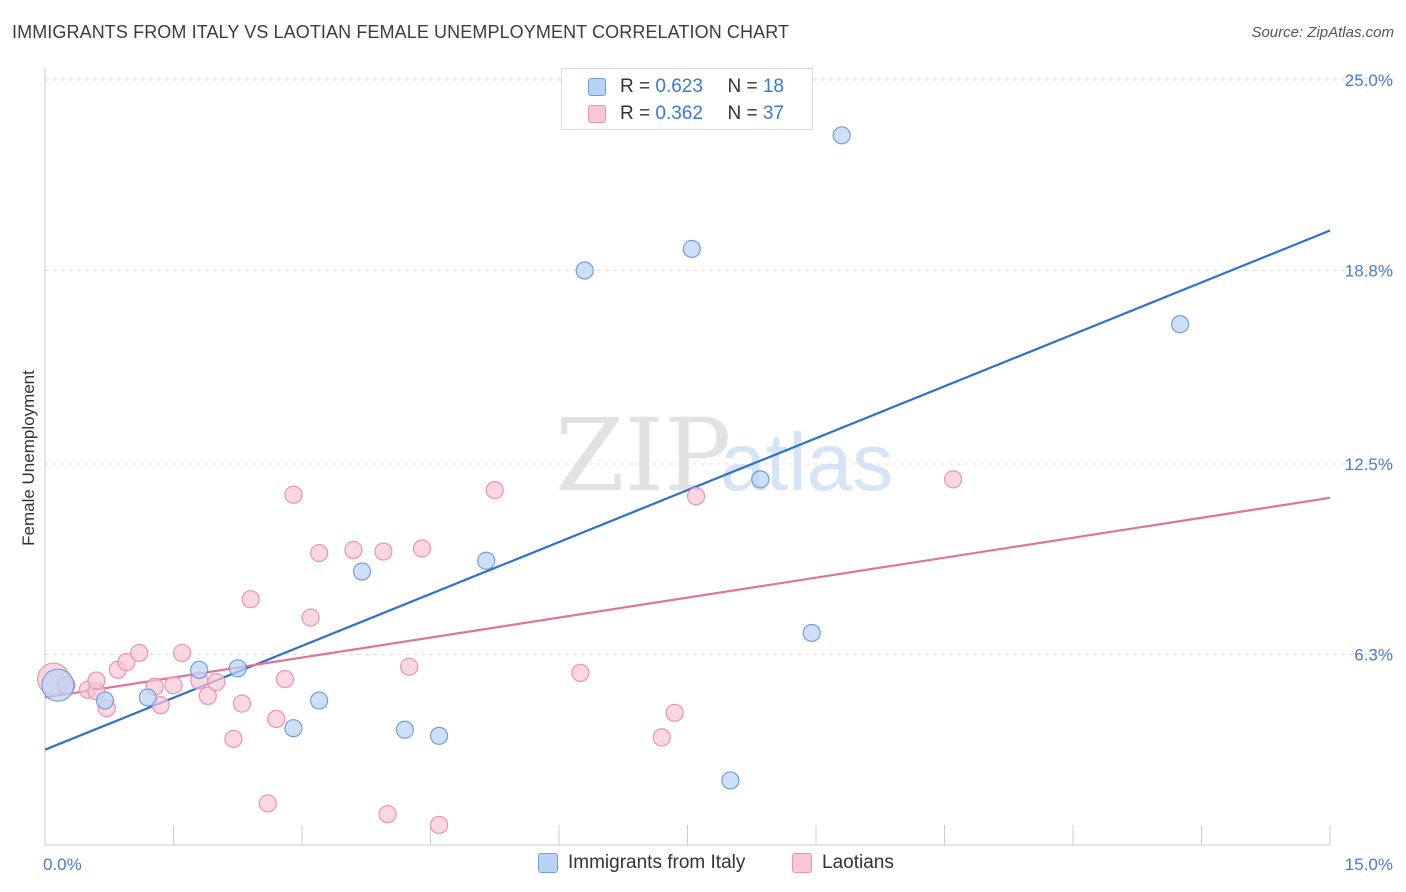 The width and height of the screenshot is (1406, 892). I want to click on watermark-atlas: atlas, so click(806, 462).